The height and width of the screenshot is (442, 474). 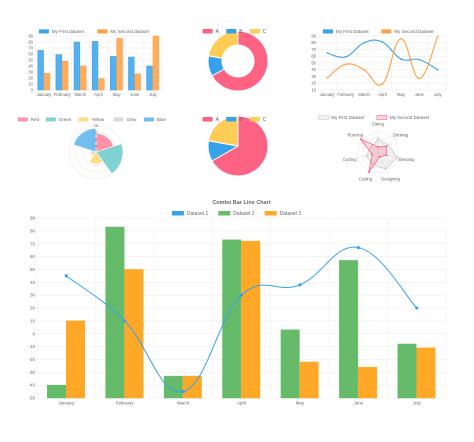 I want to click on x-tick-label: March, so click(x=183, y=403).